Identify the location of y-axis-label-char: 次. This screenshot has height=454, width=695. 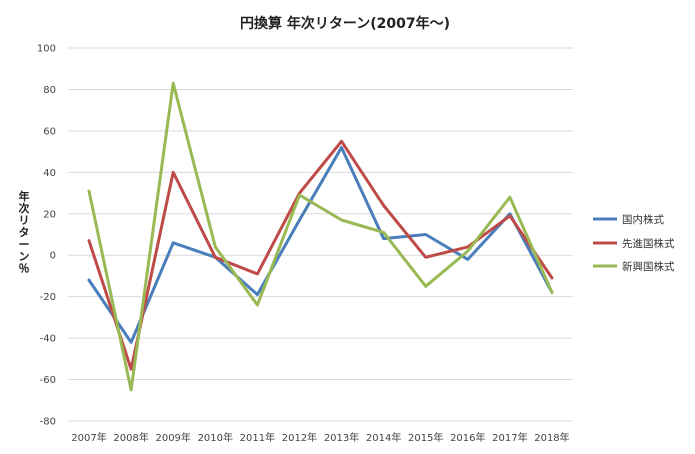
(24, 208).